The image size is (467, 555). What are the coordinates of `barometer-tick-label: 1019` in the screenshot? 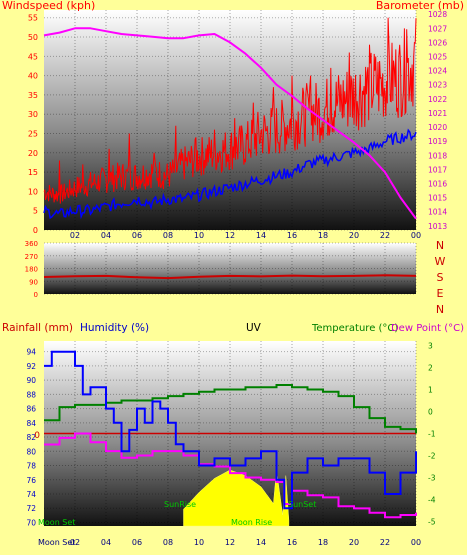 It's located at (437, 141).